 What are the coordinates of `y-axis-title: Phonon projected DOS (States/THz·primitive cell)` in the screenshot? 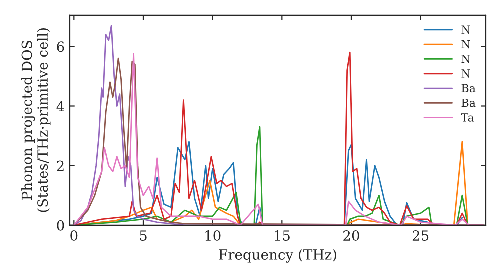 It's located at (36, 120).